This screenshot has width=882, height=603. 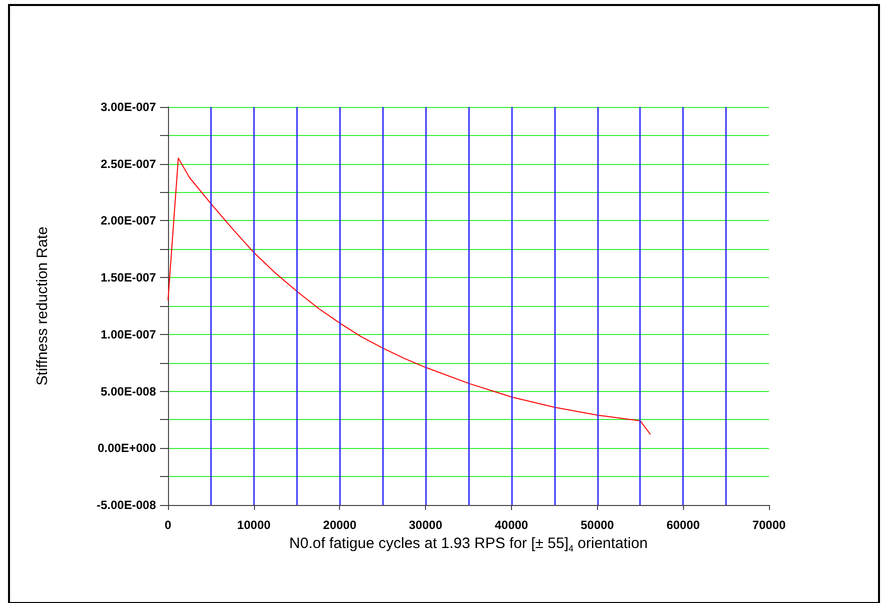 I want to click on y-tick-label: 1.50E-007, so click(x=128, y=277).